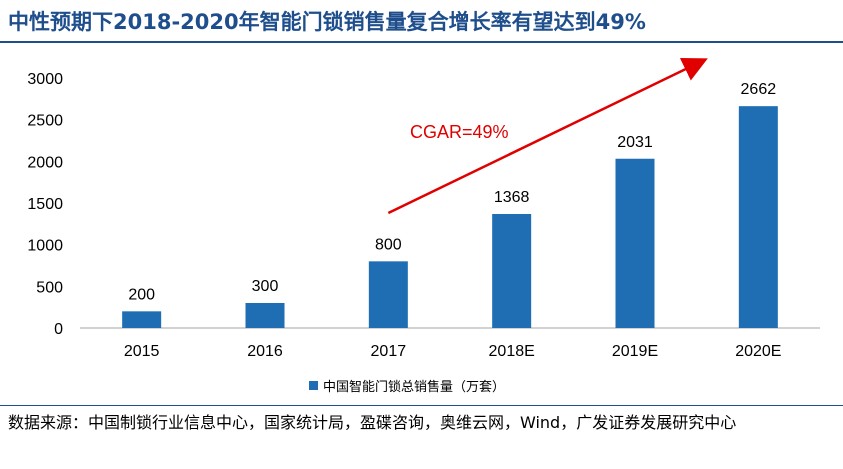 This screenshot has width=843, height=469. I want to click on growth-arrow, so click(547, 136).